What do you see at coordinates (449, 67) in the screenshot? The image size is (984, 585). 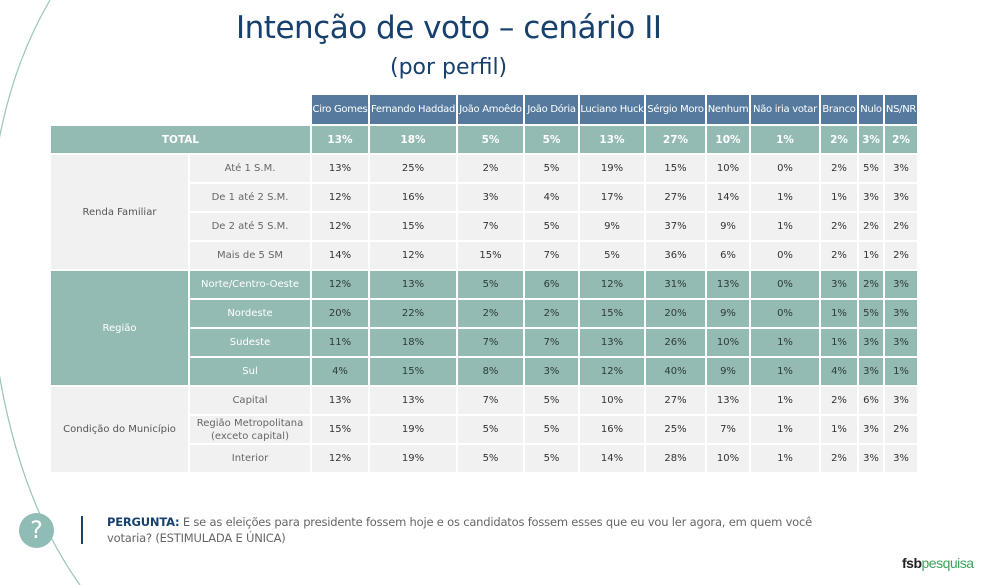 I see `page-subtitle: (por perfil)` at bounding box center [449, 67].